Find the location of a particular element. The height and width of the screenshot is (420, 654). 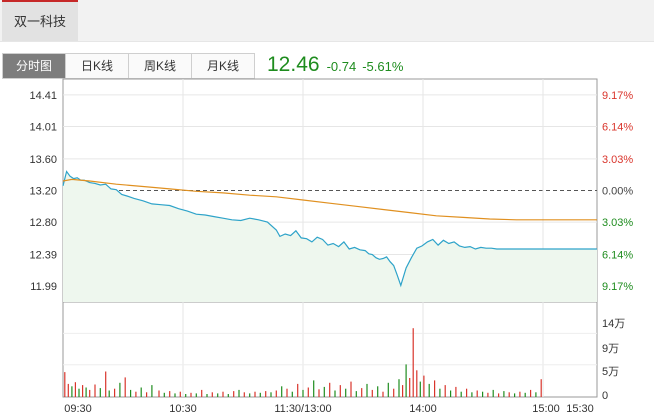

time-tick-label: 09:30 is located at coordinates (78, 409).